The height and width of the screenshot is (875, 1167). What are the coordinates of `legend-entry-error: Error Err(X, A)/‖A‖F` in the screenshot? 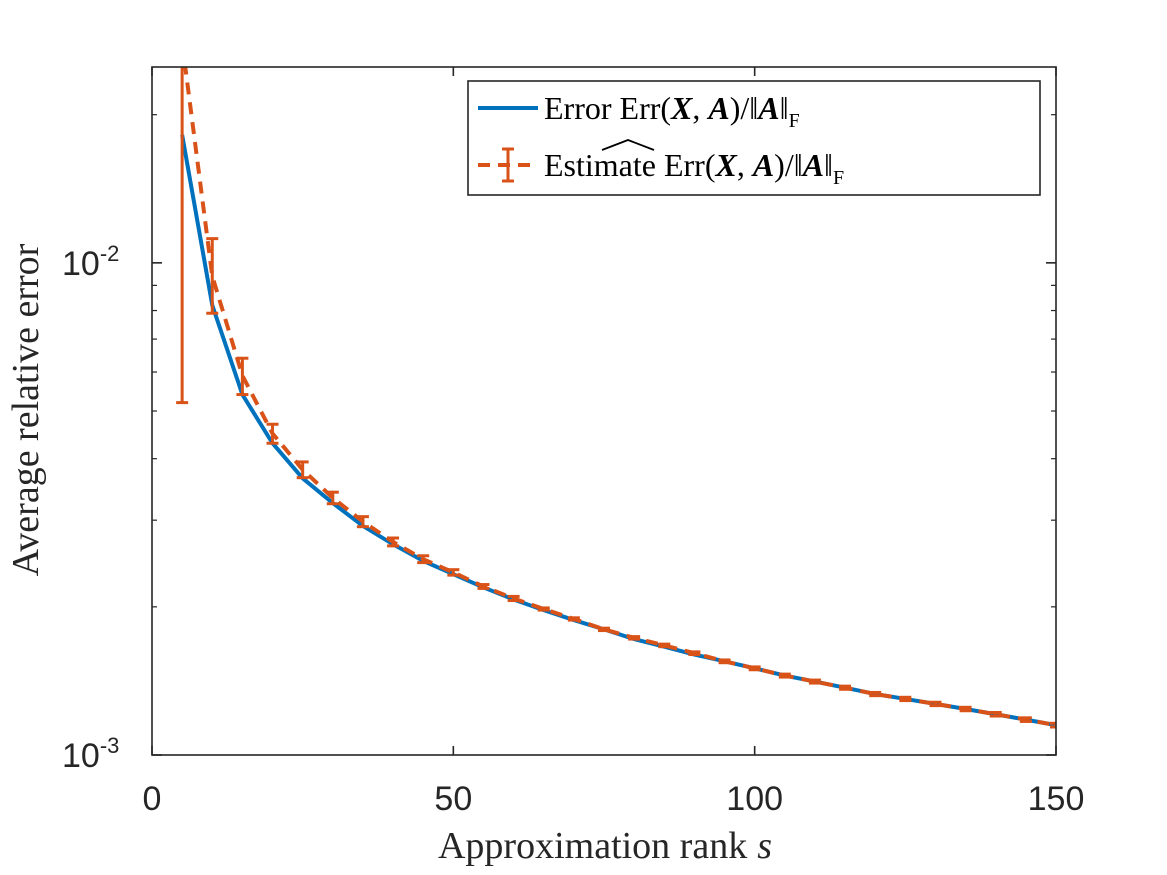 It's located at (672, 111).